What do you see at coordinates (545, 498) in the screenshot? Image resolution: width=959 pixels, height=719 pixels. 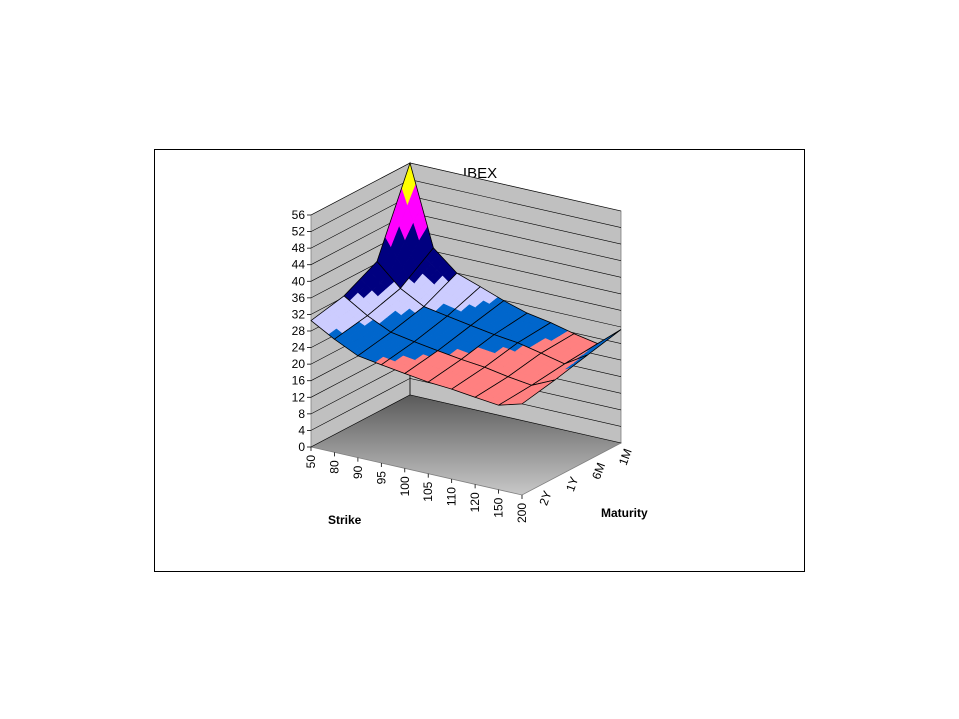 I see `maturity-tick-label: 2Y` at bounding box center [545, 498].